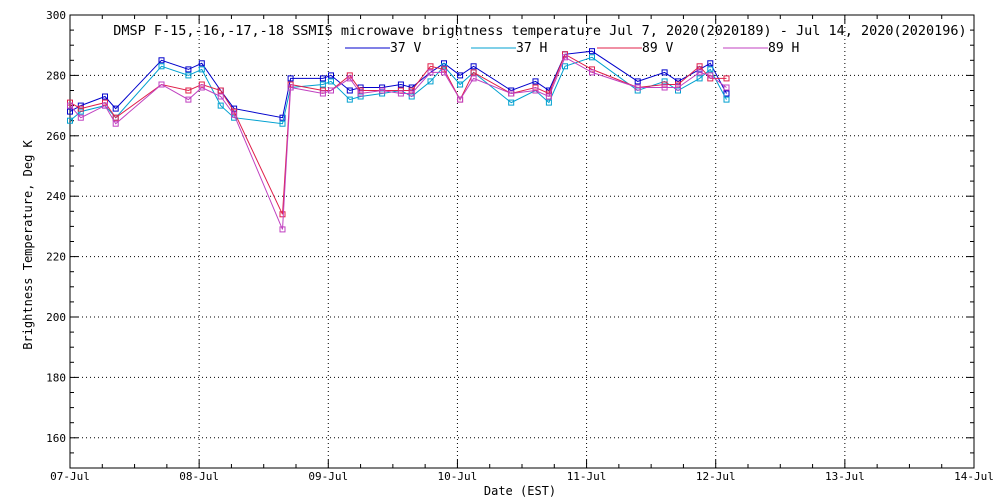 The width and height of the screenshot is (1000, 500). I want to click on x-axis-label: Date (EST), so click(520, 491).